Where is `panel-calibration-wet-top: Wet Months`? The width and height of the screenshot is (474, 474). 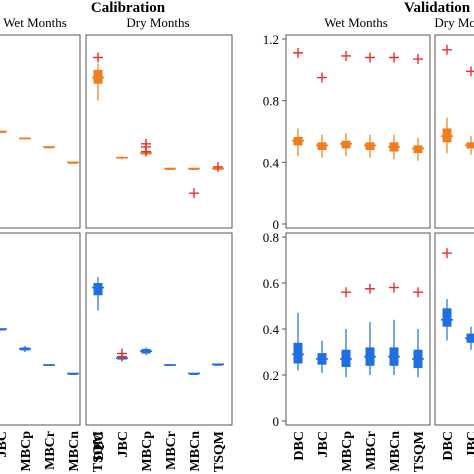 panel-calibration-wet-top: Wet Months is located at coordinates (51, 122).